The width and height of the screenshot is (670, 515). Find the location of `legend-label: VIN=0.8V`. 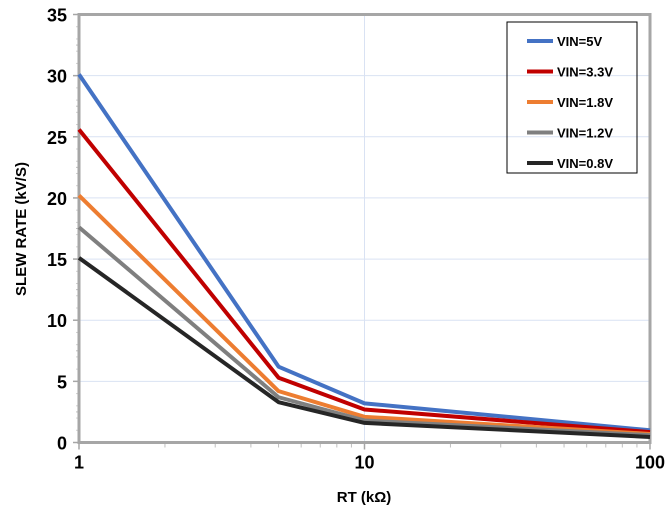

legend-label: VIN=0.8V is located at coordinates (585, 163).